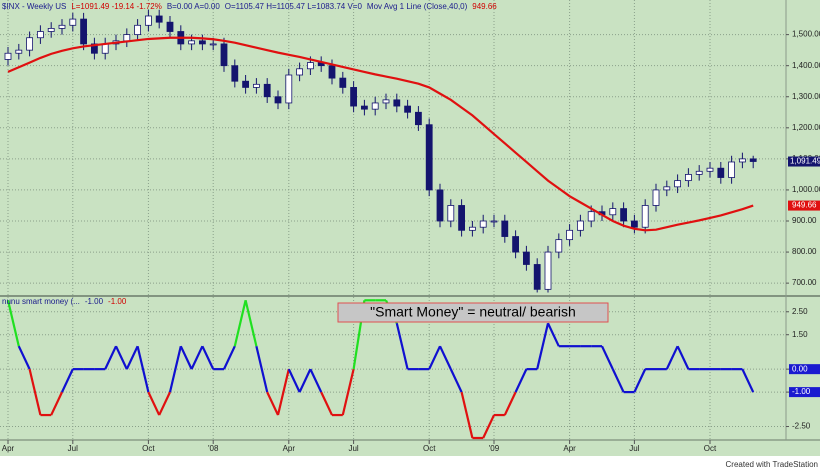 The width and height of the screenshot is (820, 471). What do you see at coordinates (801, 426) in the screenshot?
I see `y-tick-label: -2.50` at bounding box center [801, 426].